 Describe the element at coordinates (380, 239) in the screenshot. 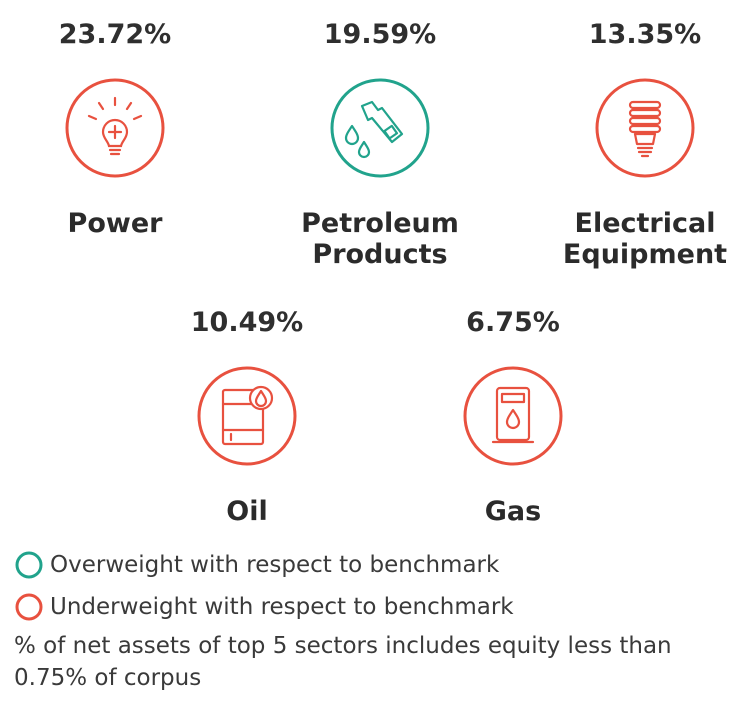

I see `sector-name: Petroleum Products` at that location.